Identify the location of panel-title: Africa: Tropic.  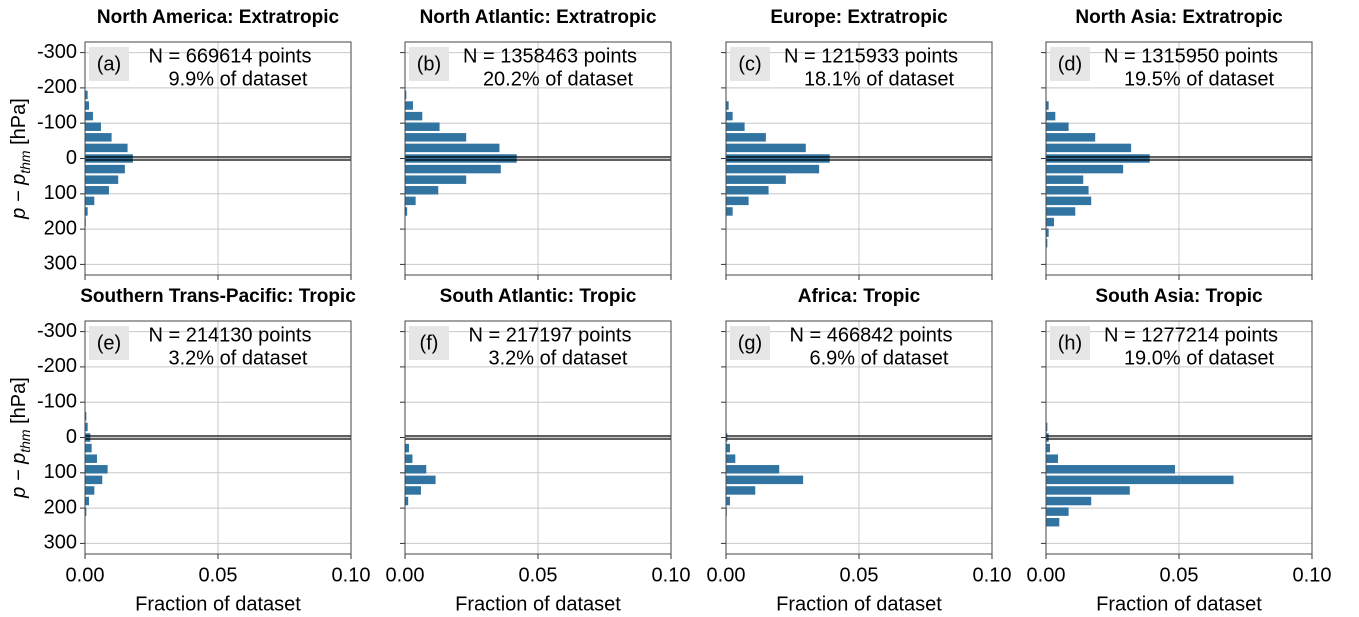
(859, 296).